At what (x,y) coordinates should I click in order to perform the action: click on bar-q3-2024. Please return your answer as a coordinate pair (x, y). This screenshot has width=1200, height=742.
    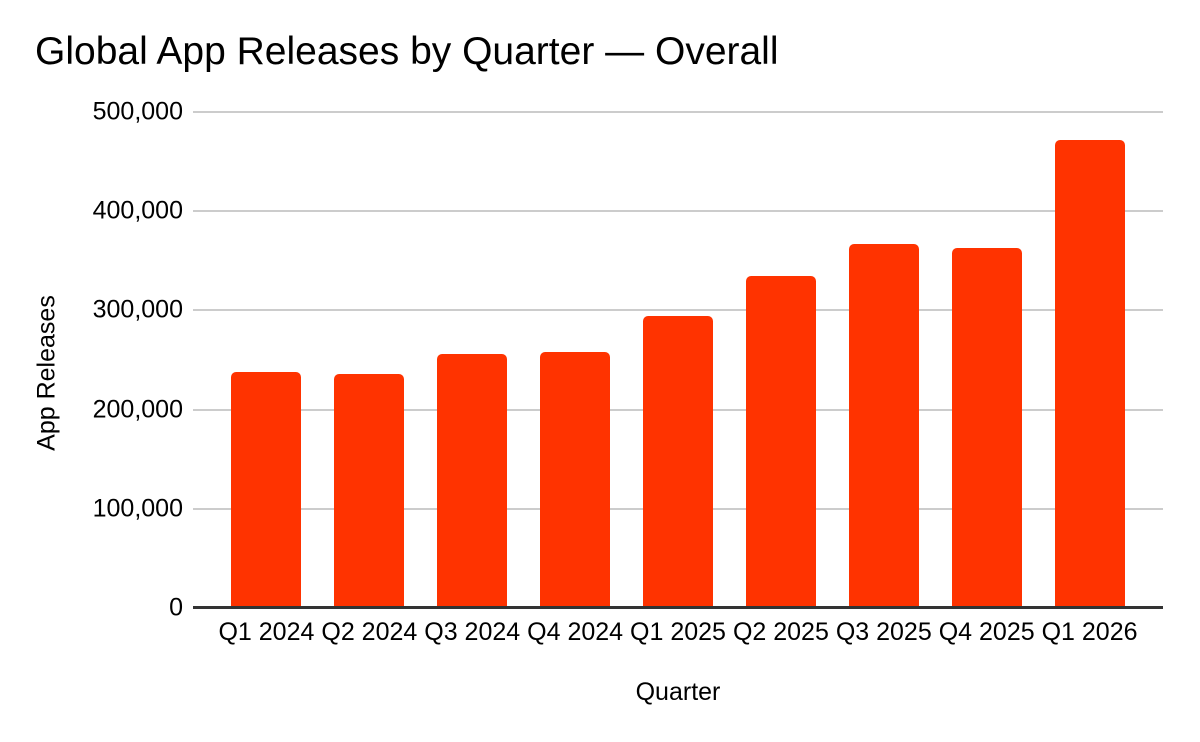
    Looking at the image, I should click on (472, 481).